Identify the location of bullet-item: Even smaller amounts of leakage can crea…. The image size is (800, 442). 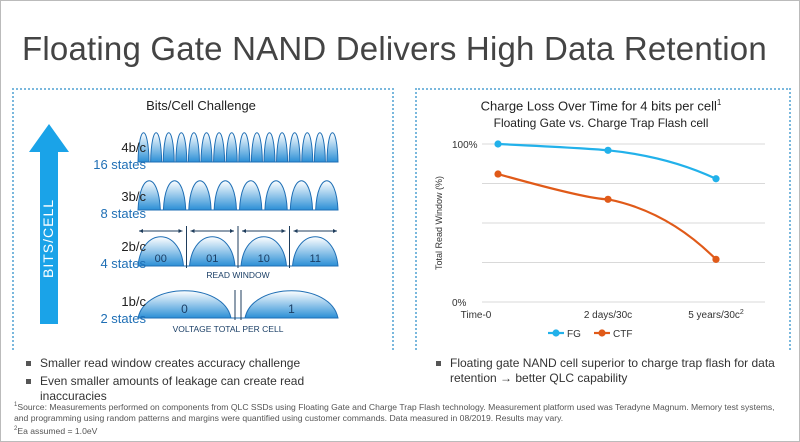
(187, 389).